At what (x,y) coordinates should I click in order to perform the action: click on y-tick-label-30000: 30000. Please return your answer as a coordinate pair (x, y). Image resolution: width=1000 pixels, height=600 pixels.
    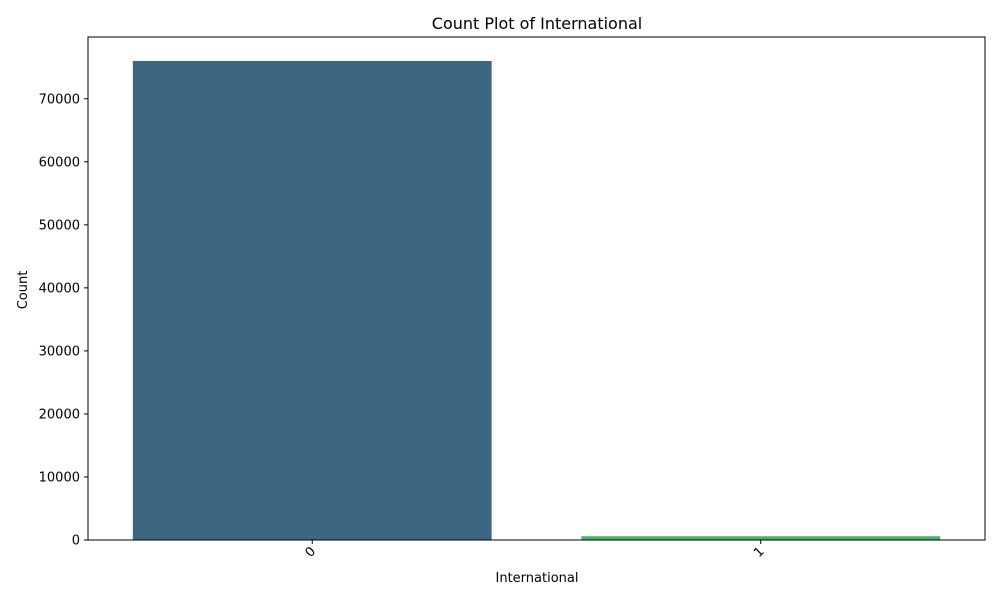
    Looking at the image, I should click on (59, 351).